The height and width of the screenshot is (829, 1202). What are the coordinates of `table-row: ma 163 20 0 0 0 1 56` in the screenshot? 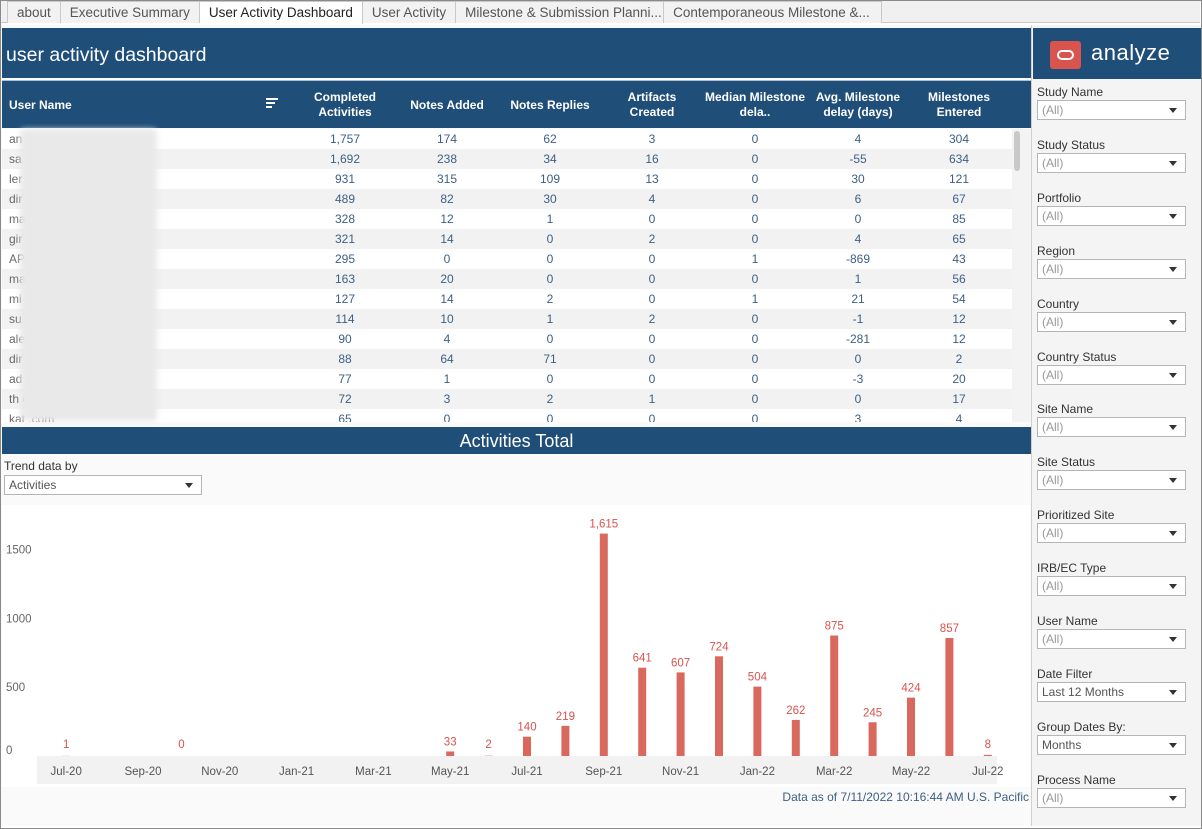 It's located at (507, 279).